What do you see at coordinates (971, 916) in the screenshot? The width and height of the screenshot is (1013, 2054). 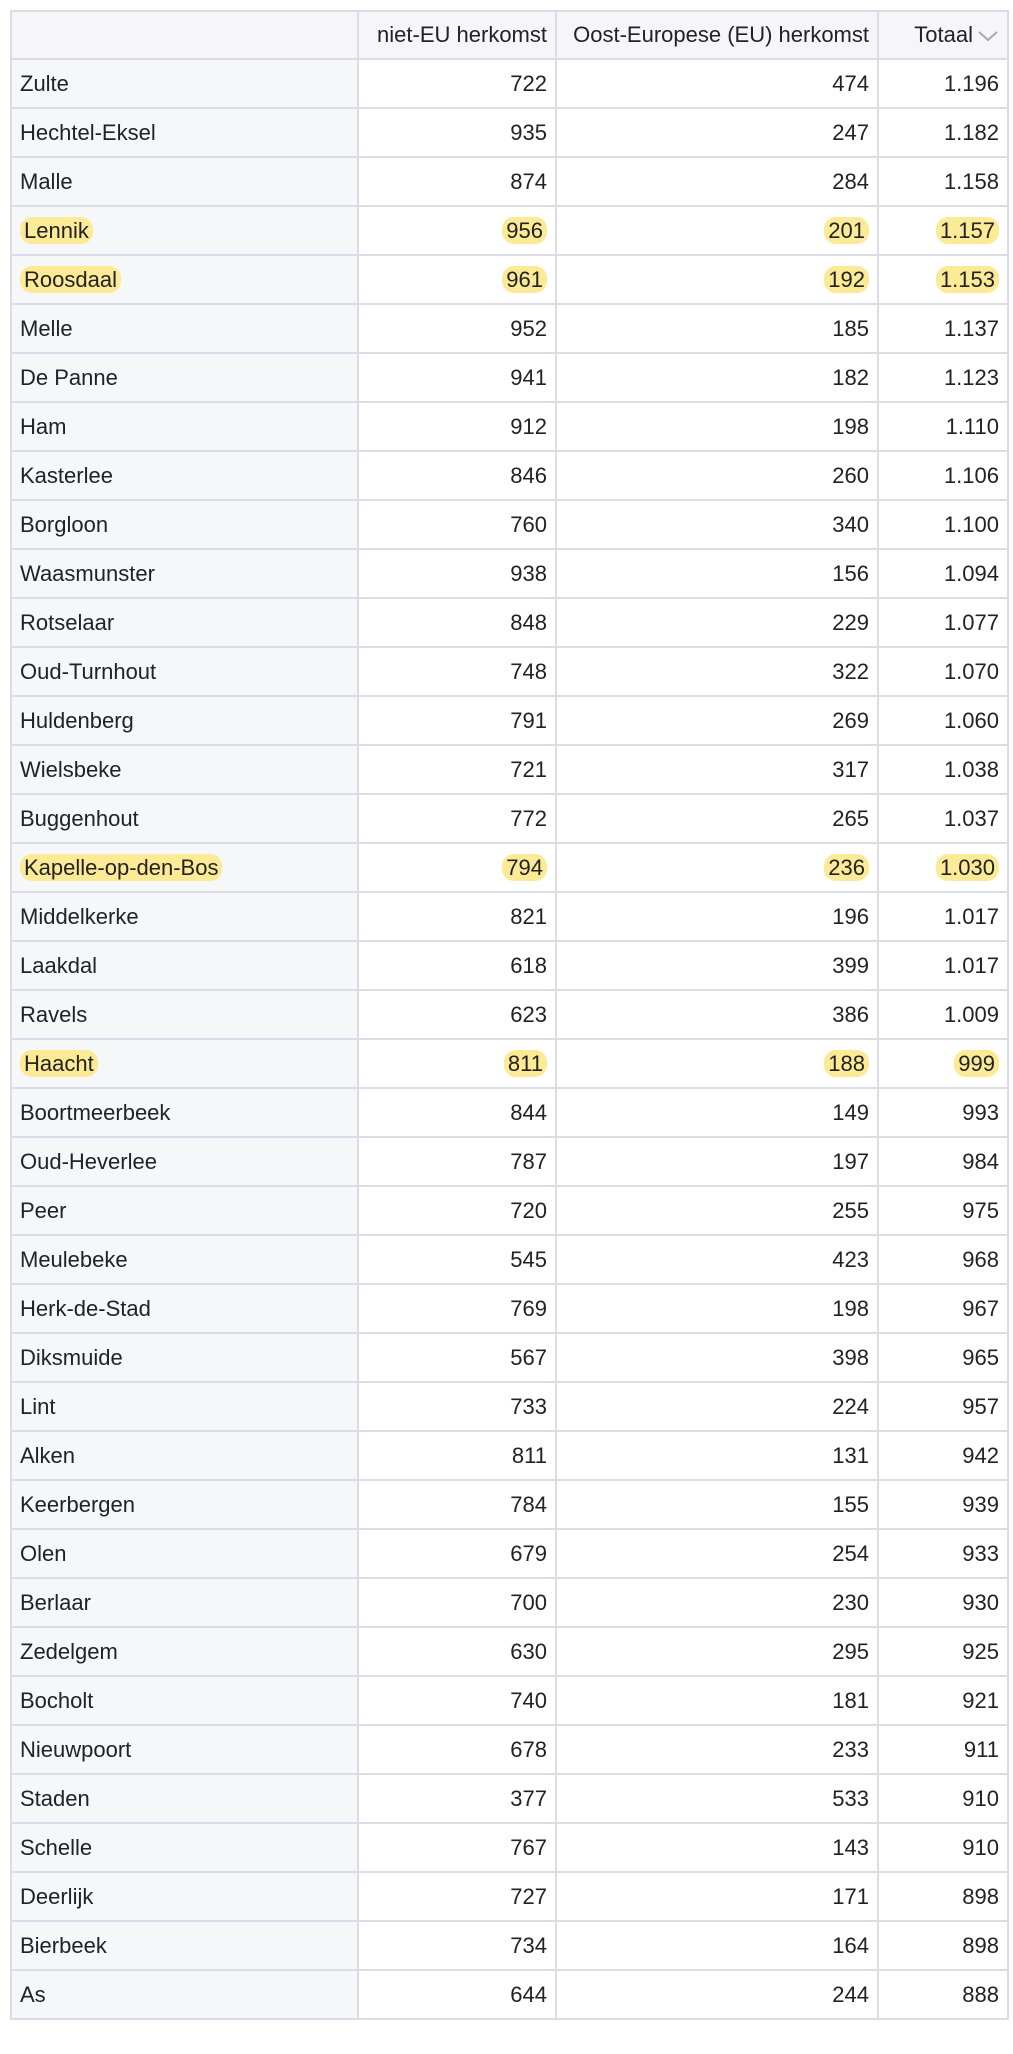 I see `value: 1.017` at bounding box center [971, 916].